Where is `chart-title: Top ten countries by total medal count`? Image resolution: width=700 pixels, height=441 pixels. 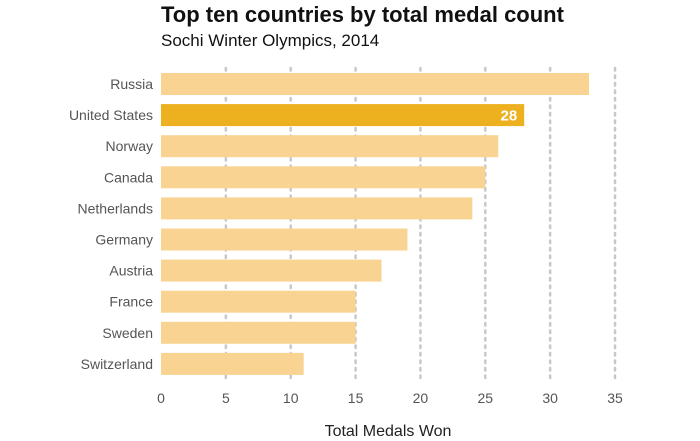 chart-title: Top ten countries by total medal count is located at coordinates (362, 14).